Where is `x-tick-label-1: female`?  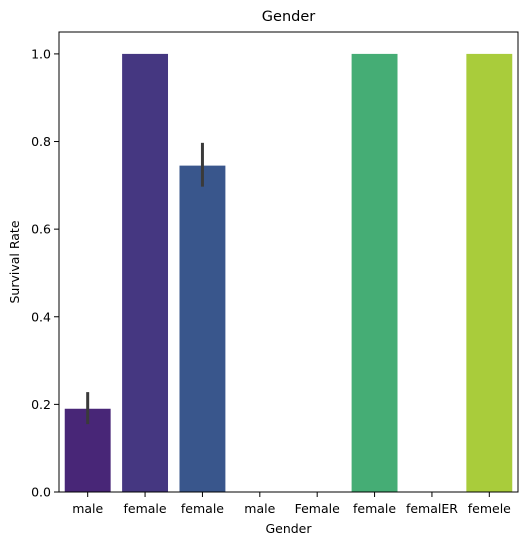 x-tick-label-1: female is located at coordinates (145, 508).